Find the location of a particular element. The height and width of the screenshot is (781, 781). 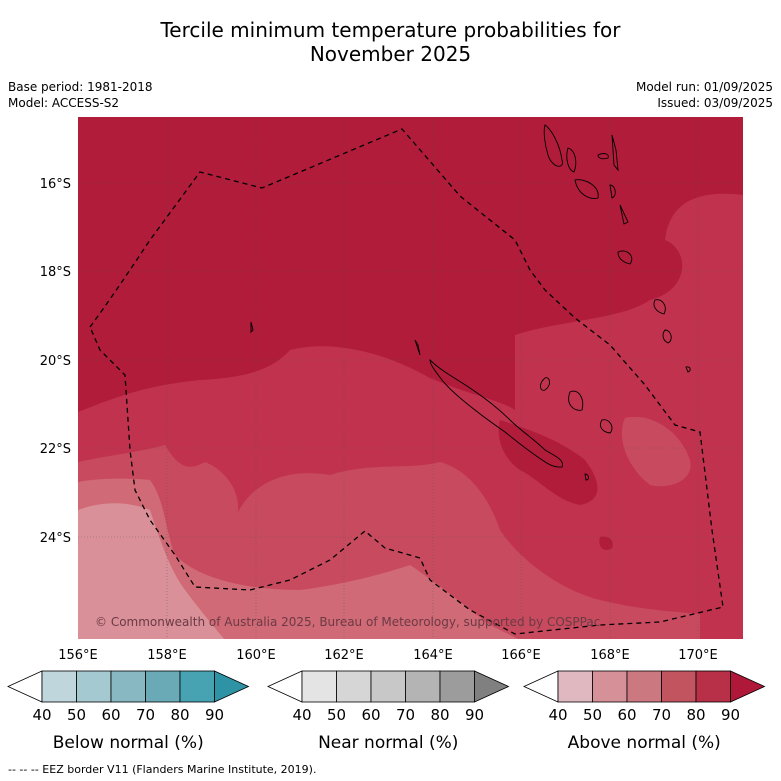

lon-tick: 156°E is located at coordinates (78, 655).